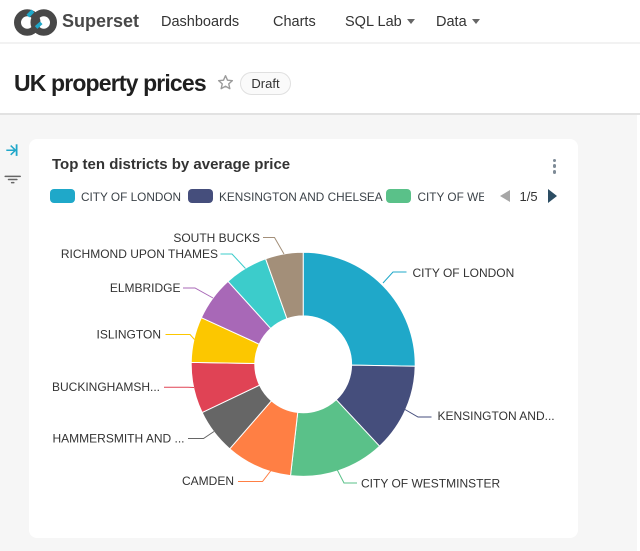  I want to click on svg-text: ELMBRIDGE, so click(145, 288).